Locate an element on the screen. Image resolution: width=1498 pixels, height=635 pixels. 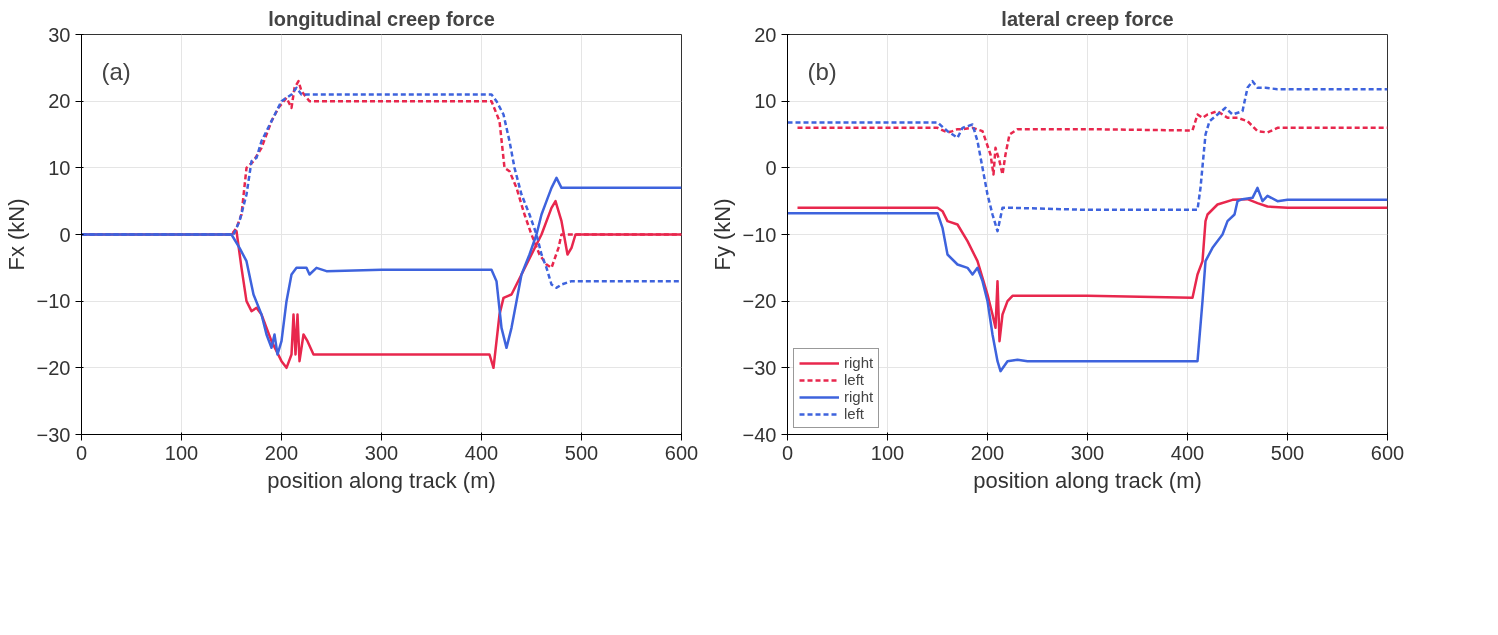
annotation: (a) is located at coordinates (116, 71).